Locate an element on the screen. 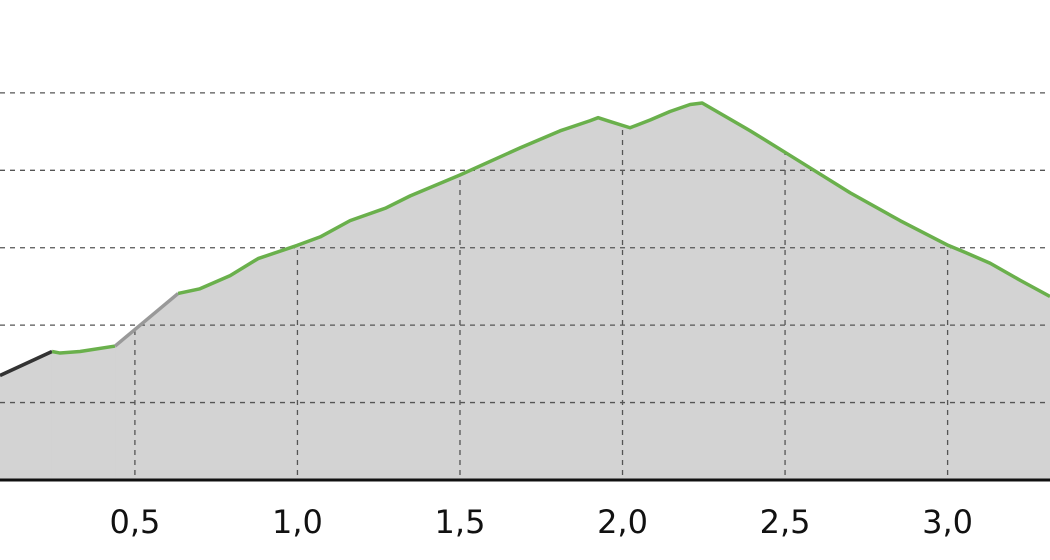 The image size is (1050, 560). x-tick-label: 1,0 is located at coordinates (297, 522).